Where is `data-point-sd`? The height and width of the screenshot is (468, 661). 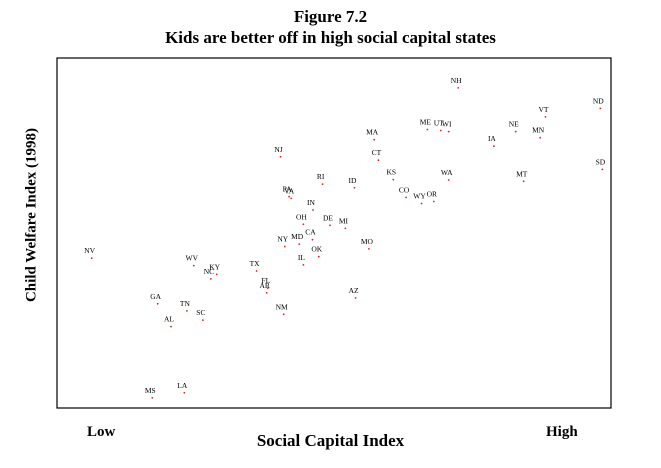 data-point-sd is located at coordinates (602, 169).